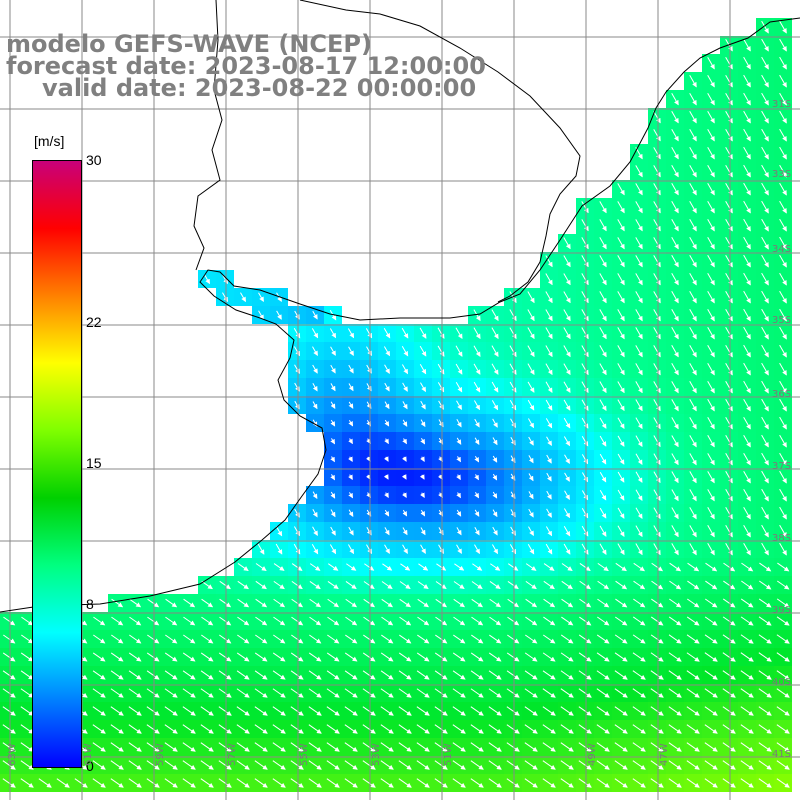 The height and width of the screenshot is (800, 800). Describe the element at coordinates (160, 754) in the screenshot. I see `longitude-label: 59W` at that location.